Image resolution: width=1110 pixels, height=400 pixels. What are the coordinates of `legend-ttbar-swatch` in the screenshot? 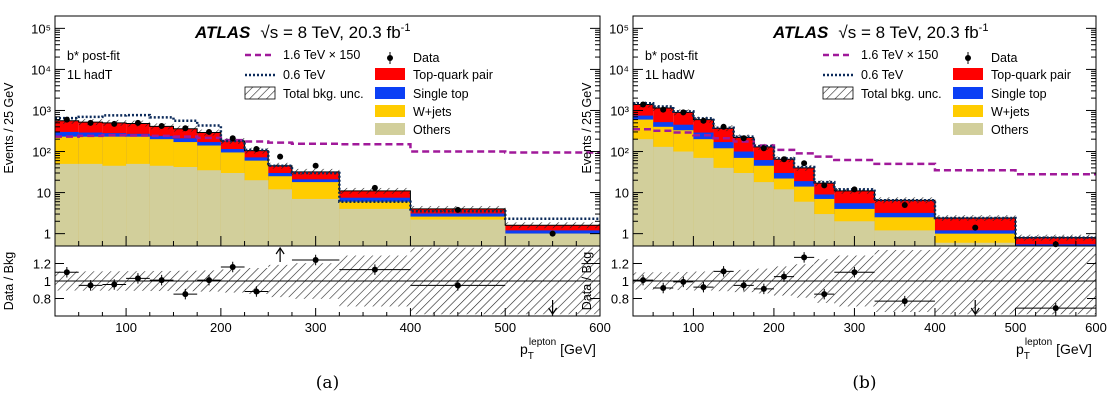 It's located at (390, 74).